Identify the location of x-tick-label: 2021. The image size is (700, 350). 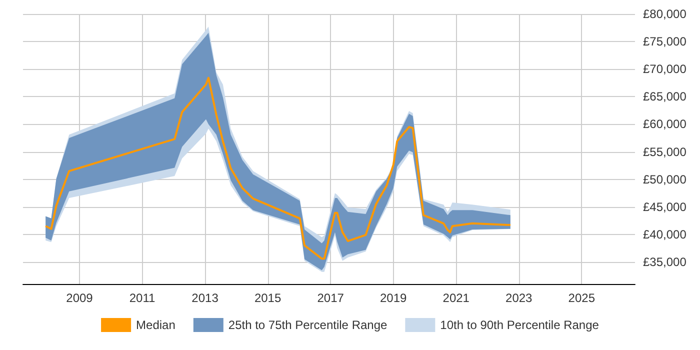
(456, 298).